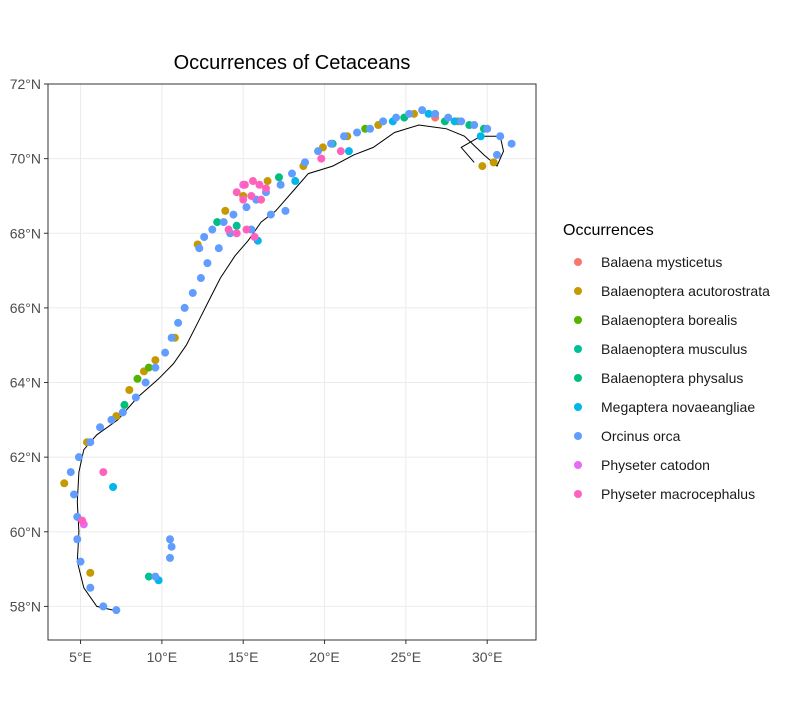  I want to click on legend-label: Balaenoptera acutorostrata, so click(685, 291).